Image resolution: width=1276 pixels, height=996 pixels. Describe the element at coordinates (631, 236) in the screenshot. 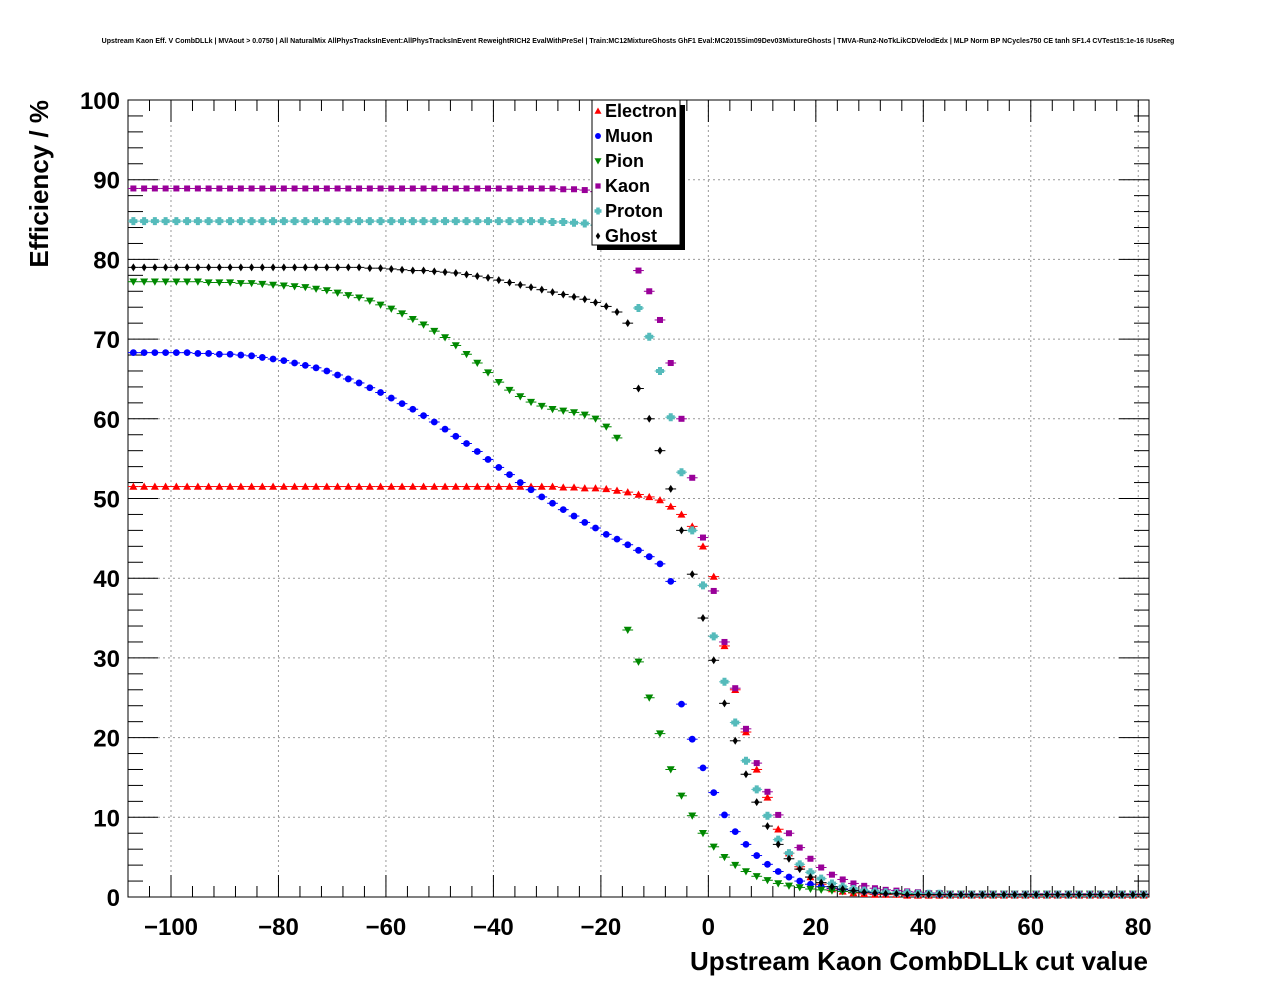

I see `legend-label: Ghost` at that location.